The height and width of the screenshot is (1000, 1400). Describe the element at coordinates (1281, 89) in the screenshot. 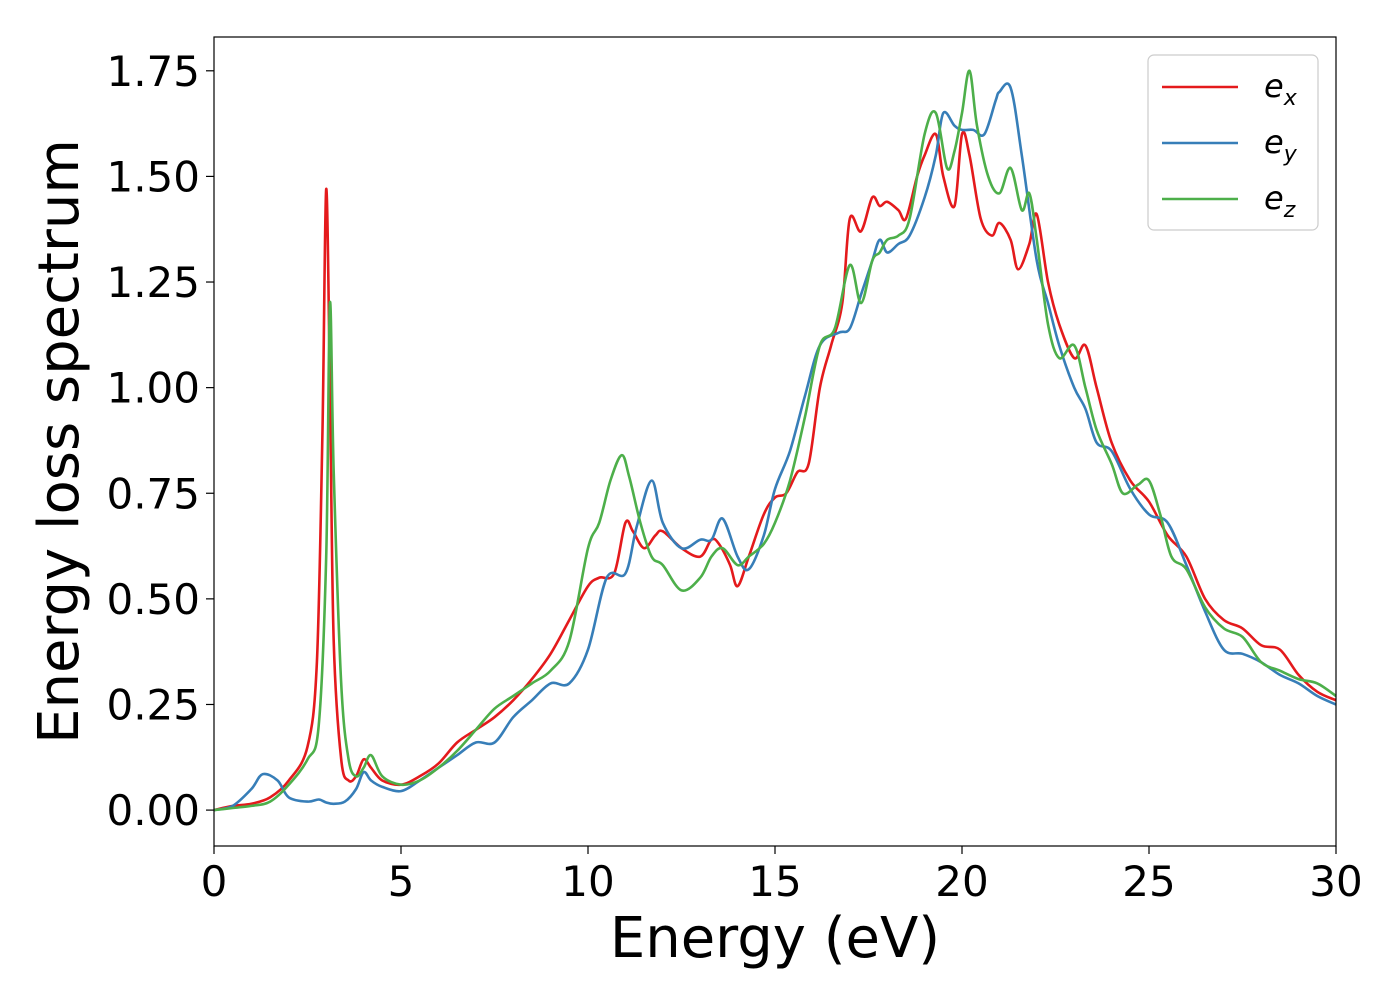

I see `legend-label-ex: ex` at that location.